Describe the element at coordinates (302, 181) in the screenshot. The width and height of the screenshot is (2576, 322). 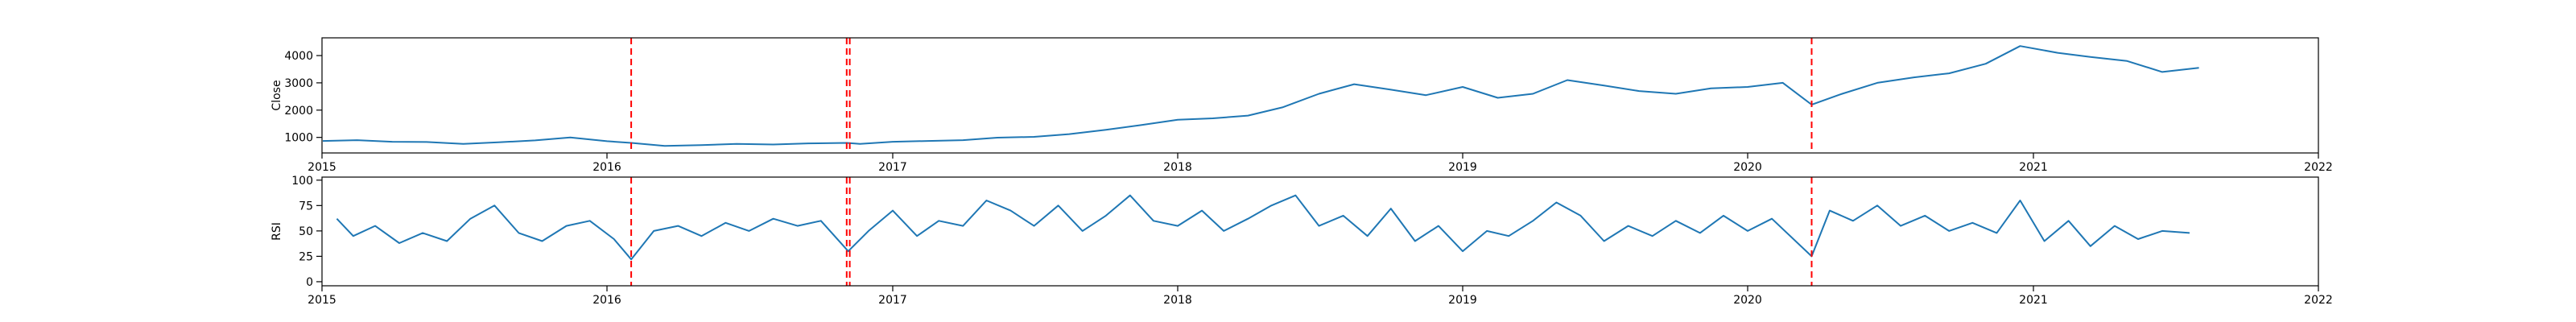
I see `y-tick-label: 100` at that location.